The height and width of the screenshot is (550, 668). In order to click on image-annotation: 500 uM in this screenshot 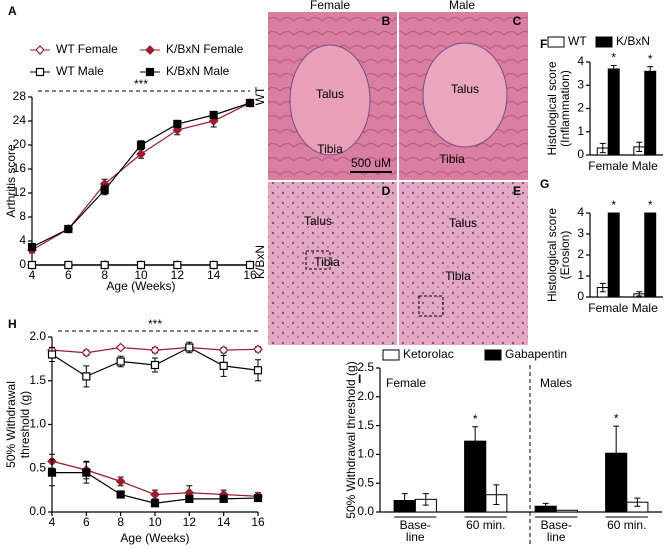, I will do `click(371, 163)`.